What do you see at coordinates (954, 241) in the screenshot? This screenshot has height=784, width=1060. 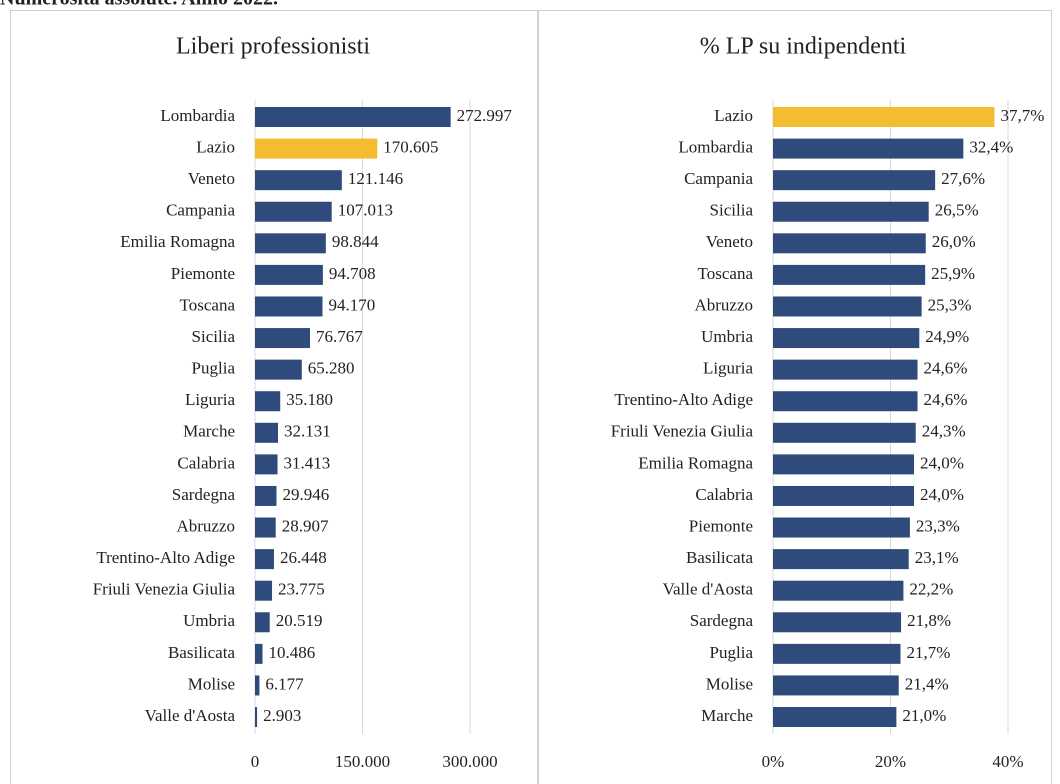 I see `value-label: 26,0%` at bounding box center [954, 241].